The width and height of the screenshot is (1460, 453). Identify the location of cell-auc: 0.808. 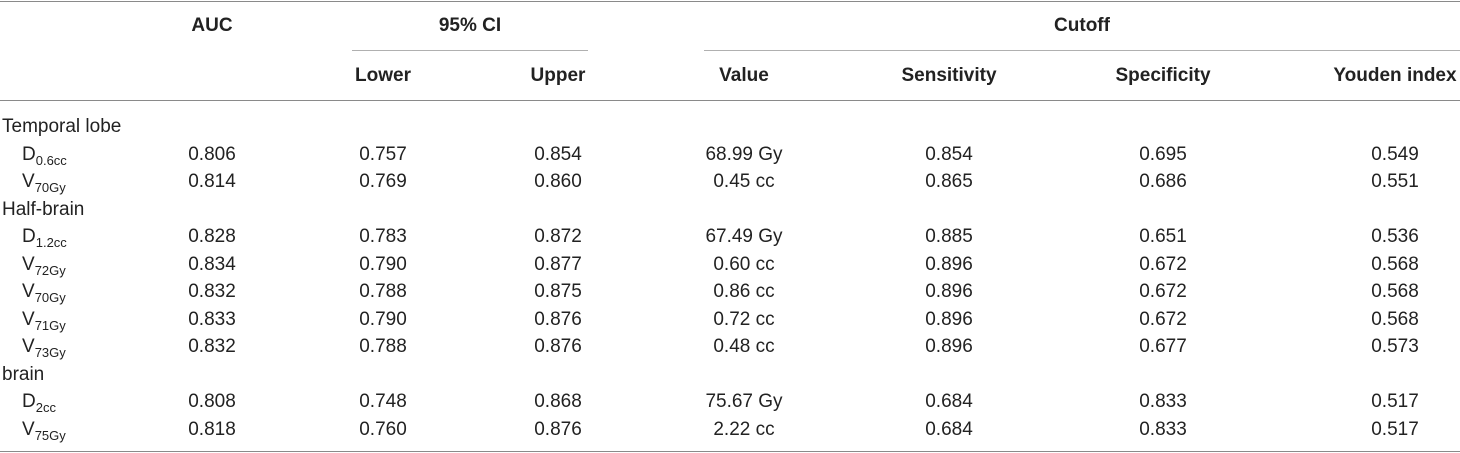
(212, 401).